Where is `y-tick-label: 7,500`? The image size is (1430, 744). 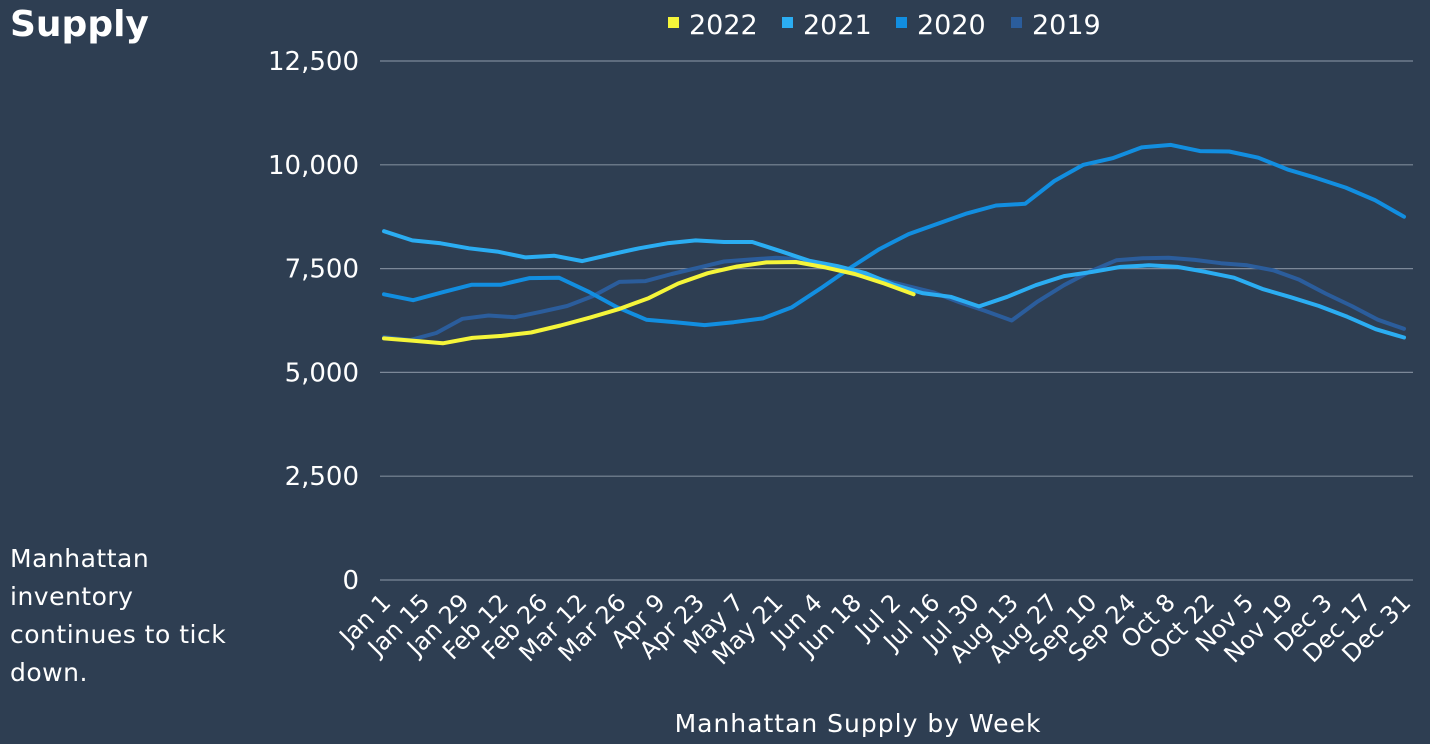
y-tick-label: 7,500 is located at coordinates (322, 270).